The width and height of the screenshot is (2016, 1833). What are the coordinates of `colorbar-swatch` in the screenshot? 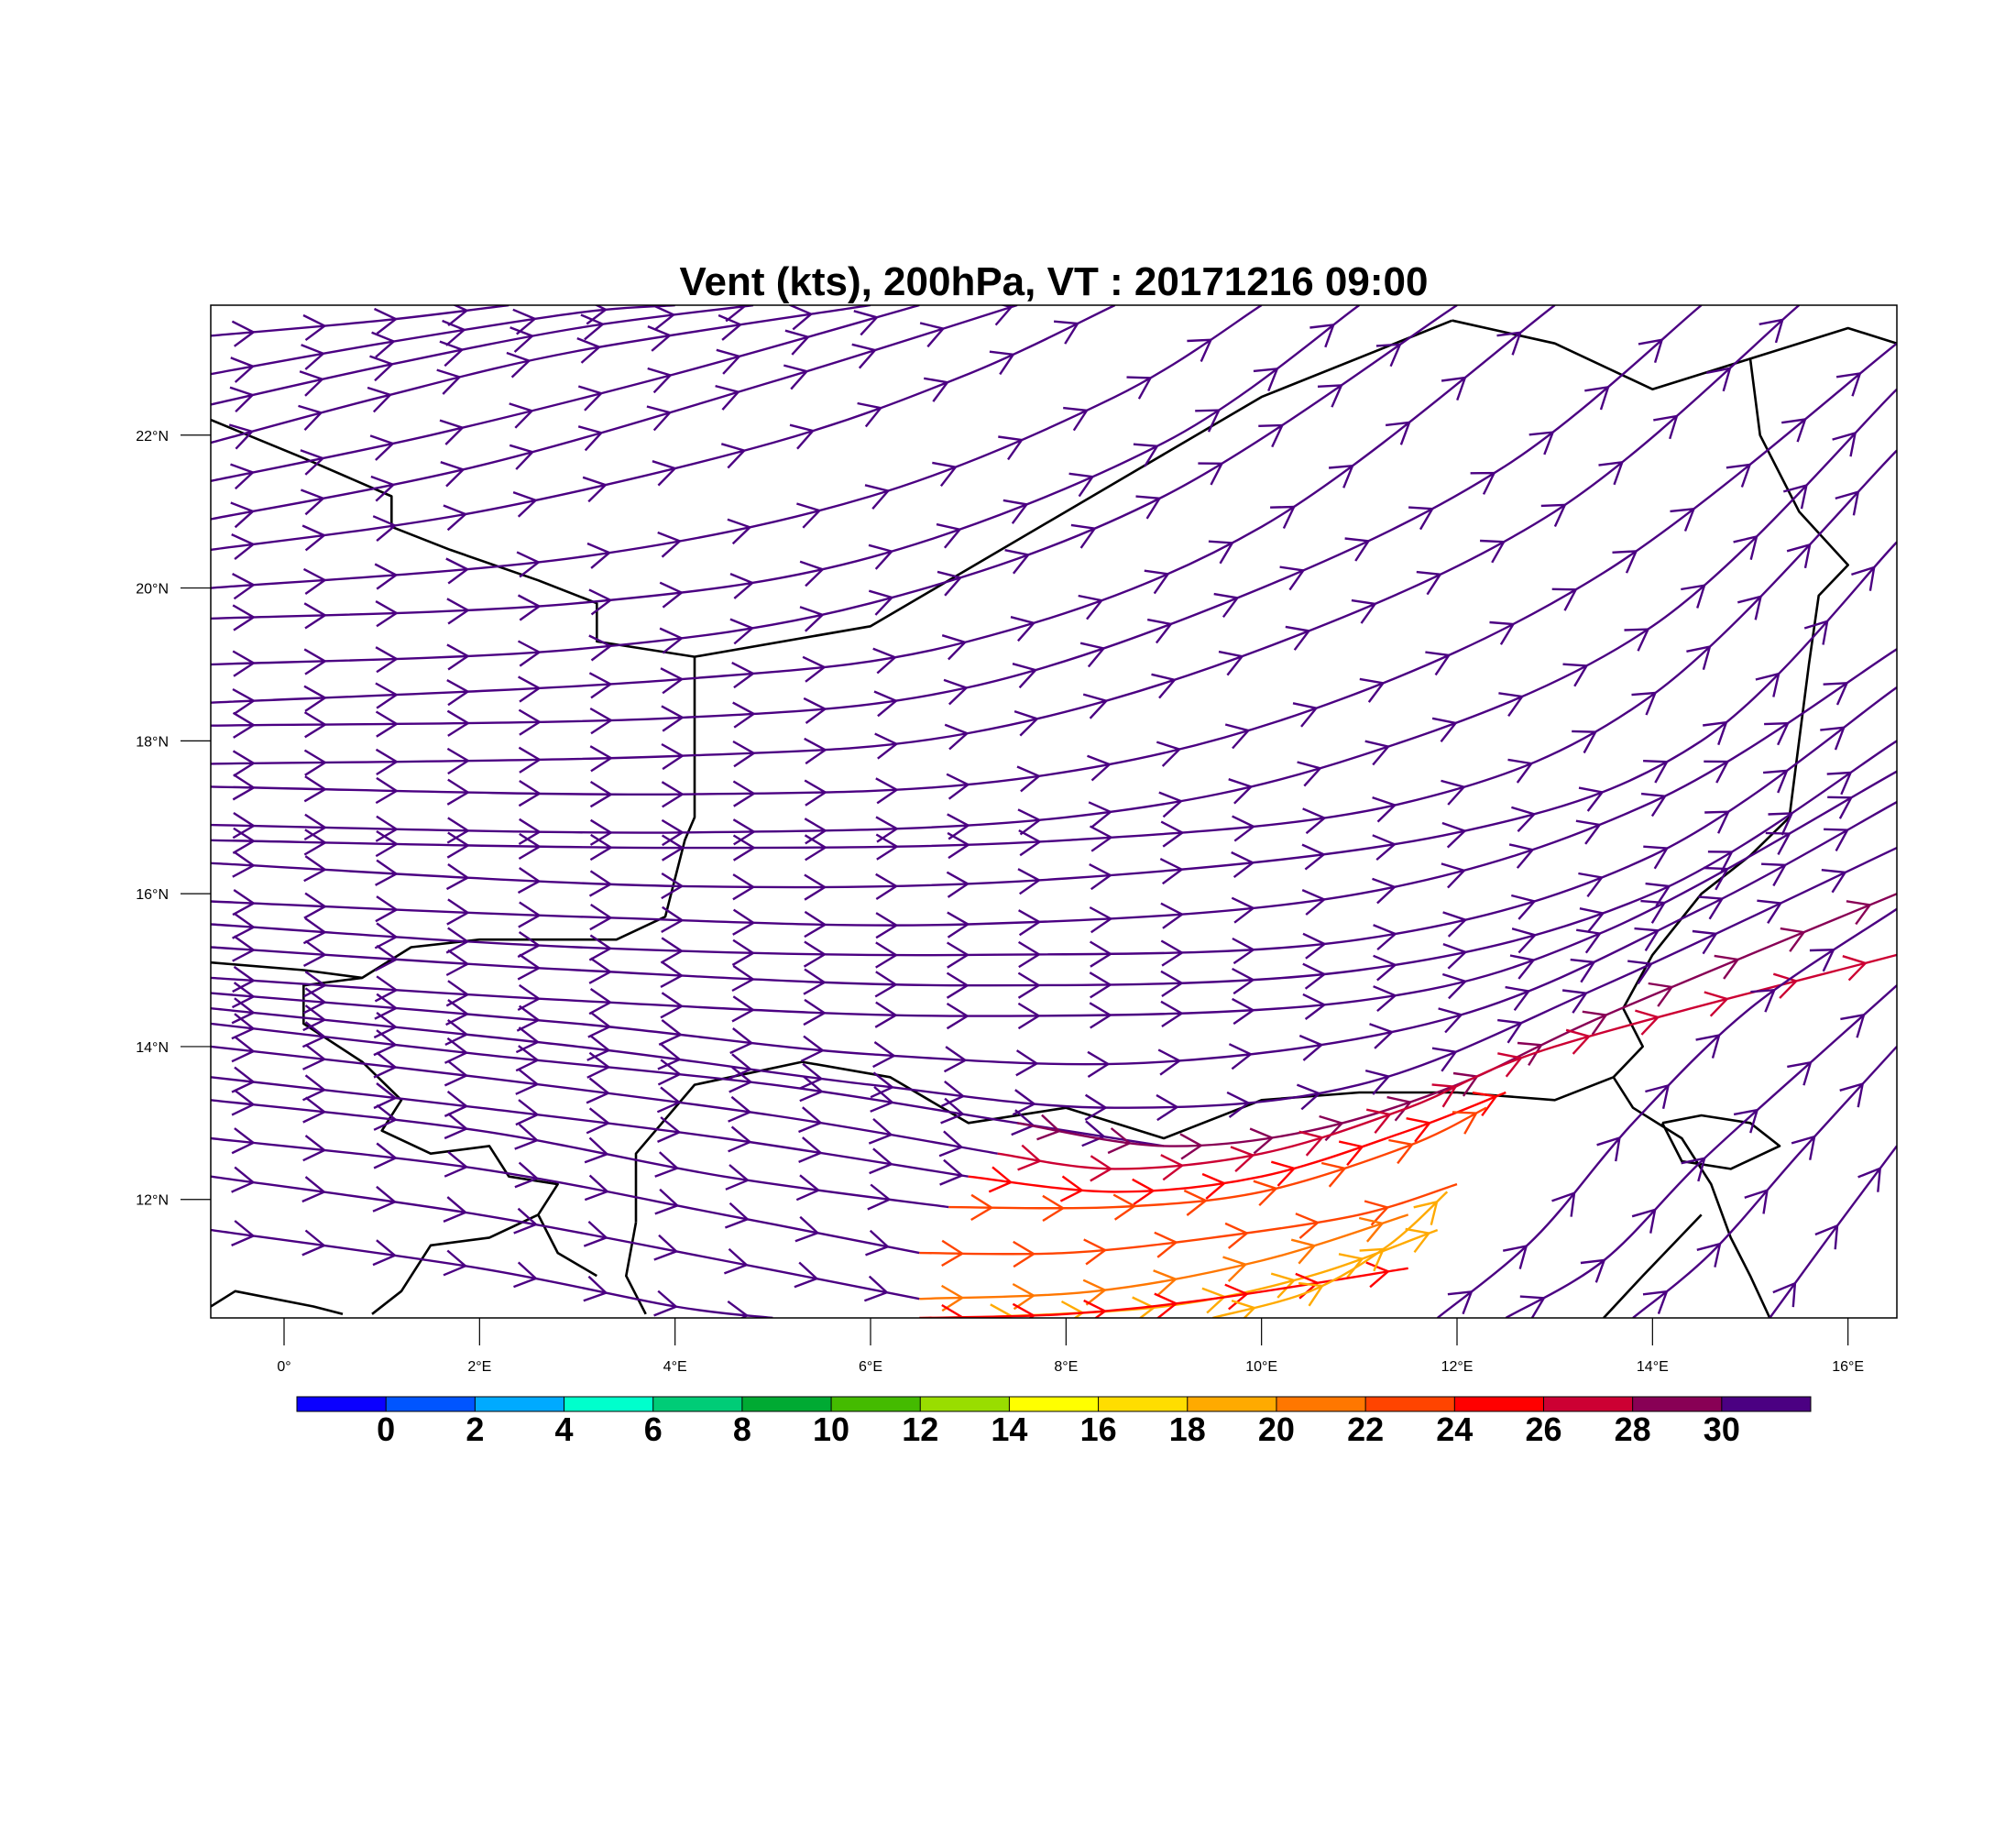 It's located at (1143, 1404).